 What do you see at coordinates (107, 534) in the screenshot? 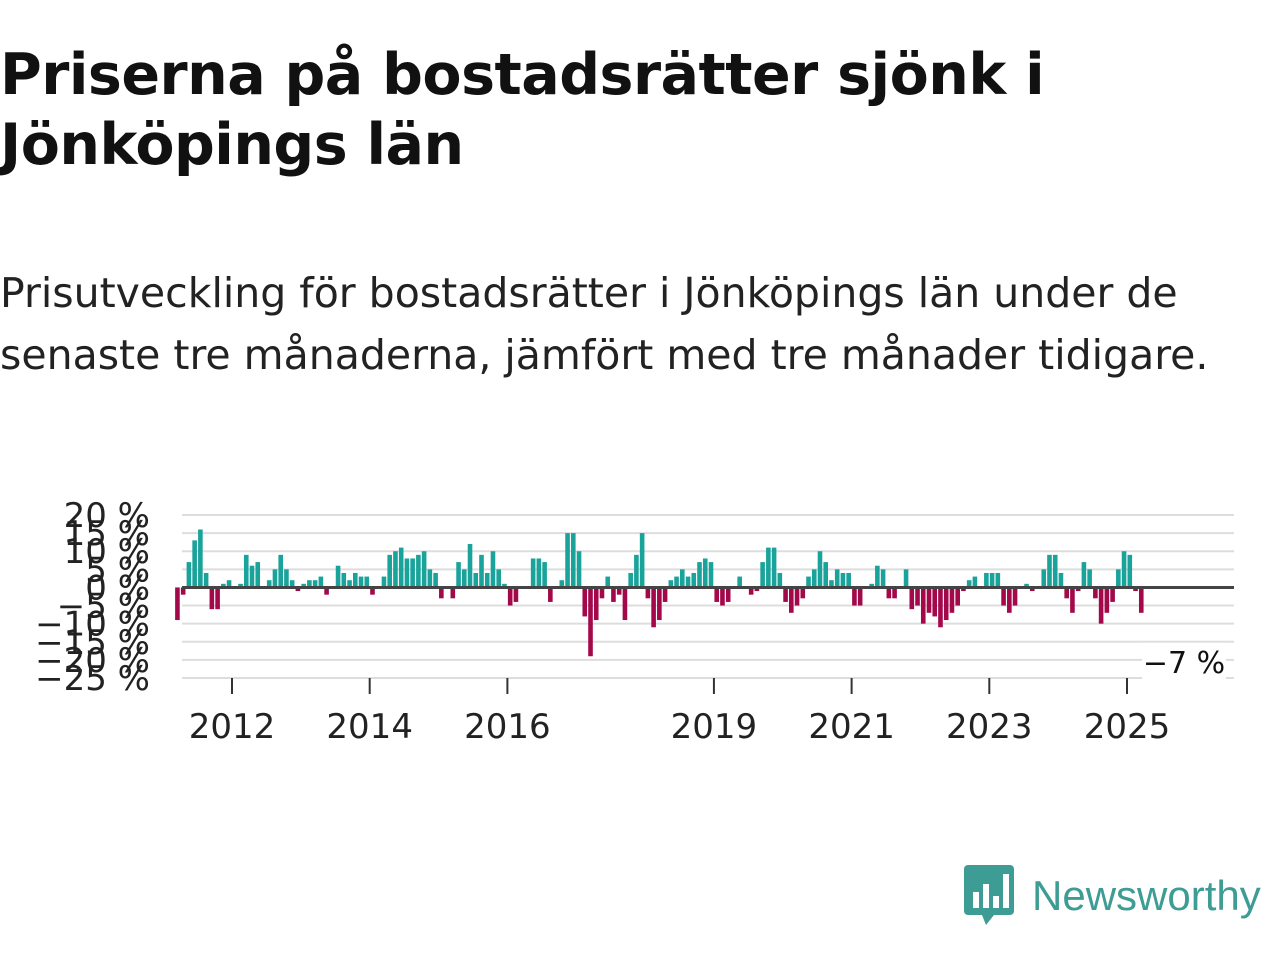
I see `y-tick-label: 15 %` at bounding box center [107, 534].